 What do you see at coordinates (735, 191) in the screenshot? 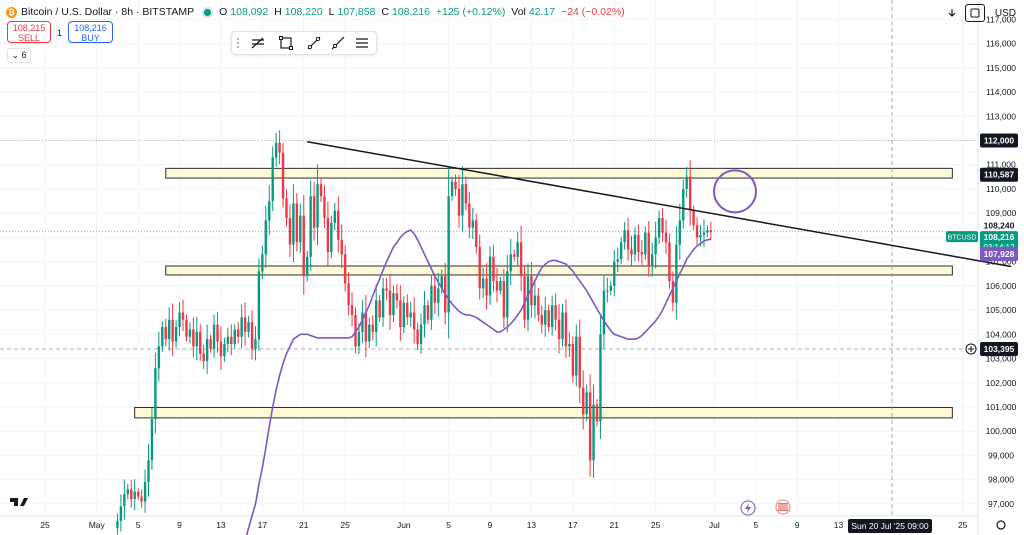
I see `highlight-circle` at bounding box center [735, 191].